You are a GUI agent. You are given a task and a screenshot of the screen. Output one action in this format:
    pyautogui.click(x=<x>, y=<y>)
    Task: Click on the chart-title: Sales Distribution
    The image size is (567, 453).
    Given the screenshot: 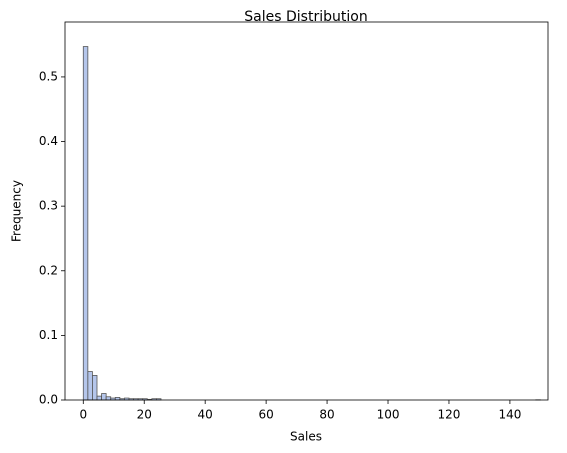 What is the action you would take?
    pyautogui.click(x=305, y=17)
    